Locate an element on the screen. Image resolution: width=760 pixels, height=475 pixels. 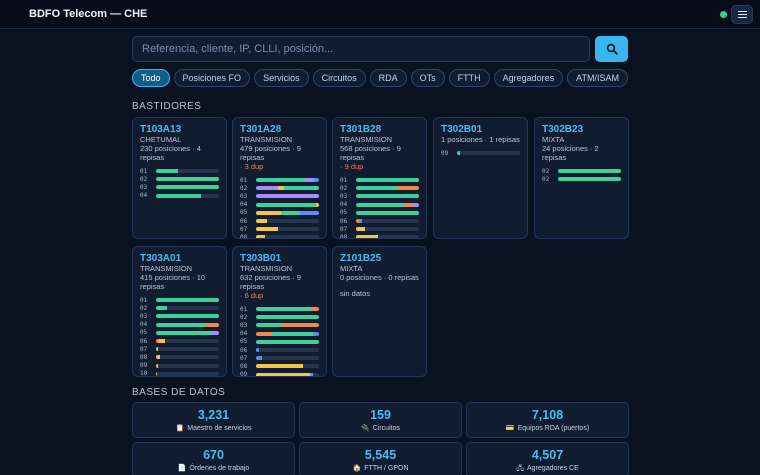
filter-chip-circuitos: Circuitos is located at coordinates (339, 78).